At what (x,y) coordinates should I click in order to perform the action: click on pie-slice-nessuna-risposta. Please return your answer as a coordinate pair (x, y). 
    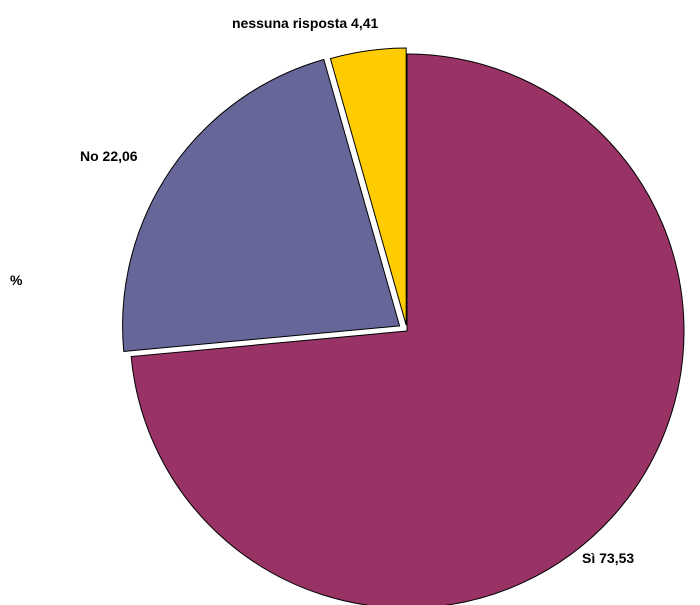
    Looking at the image, I should click on (368, 186).